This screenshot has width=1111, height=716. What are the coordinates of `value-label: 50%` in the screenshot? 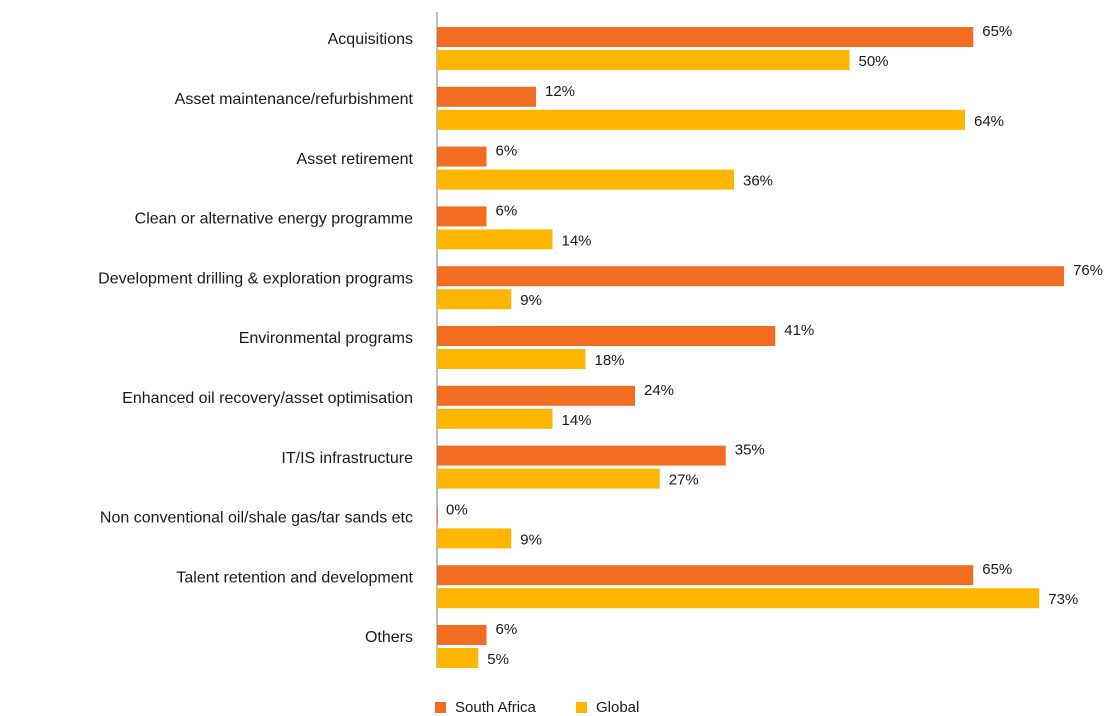 It's located at (874, 61).